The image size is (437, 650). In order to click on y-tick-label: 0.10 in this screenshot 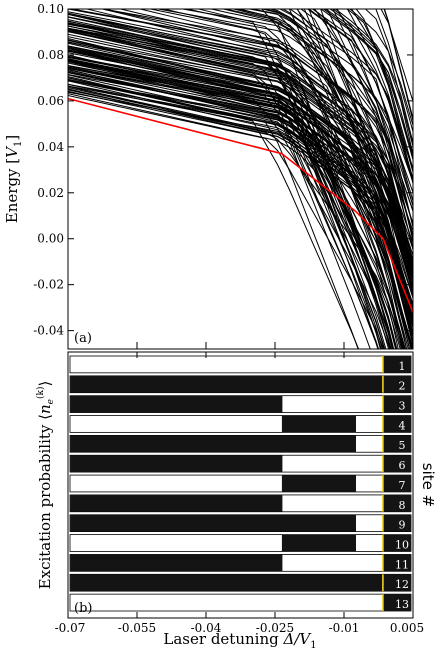, I will do `click(50, 9)`.